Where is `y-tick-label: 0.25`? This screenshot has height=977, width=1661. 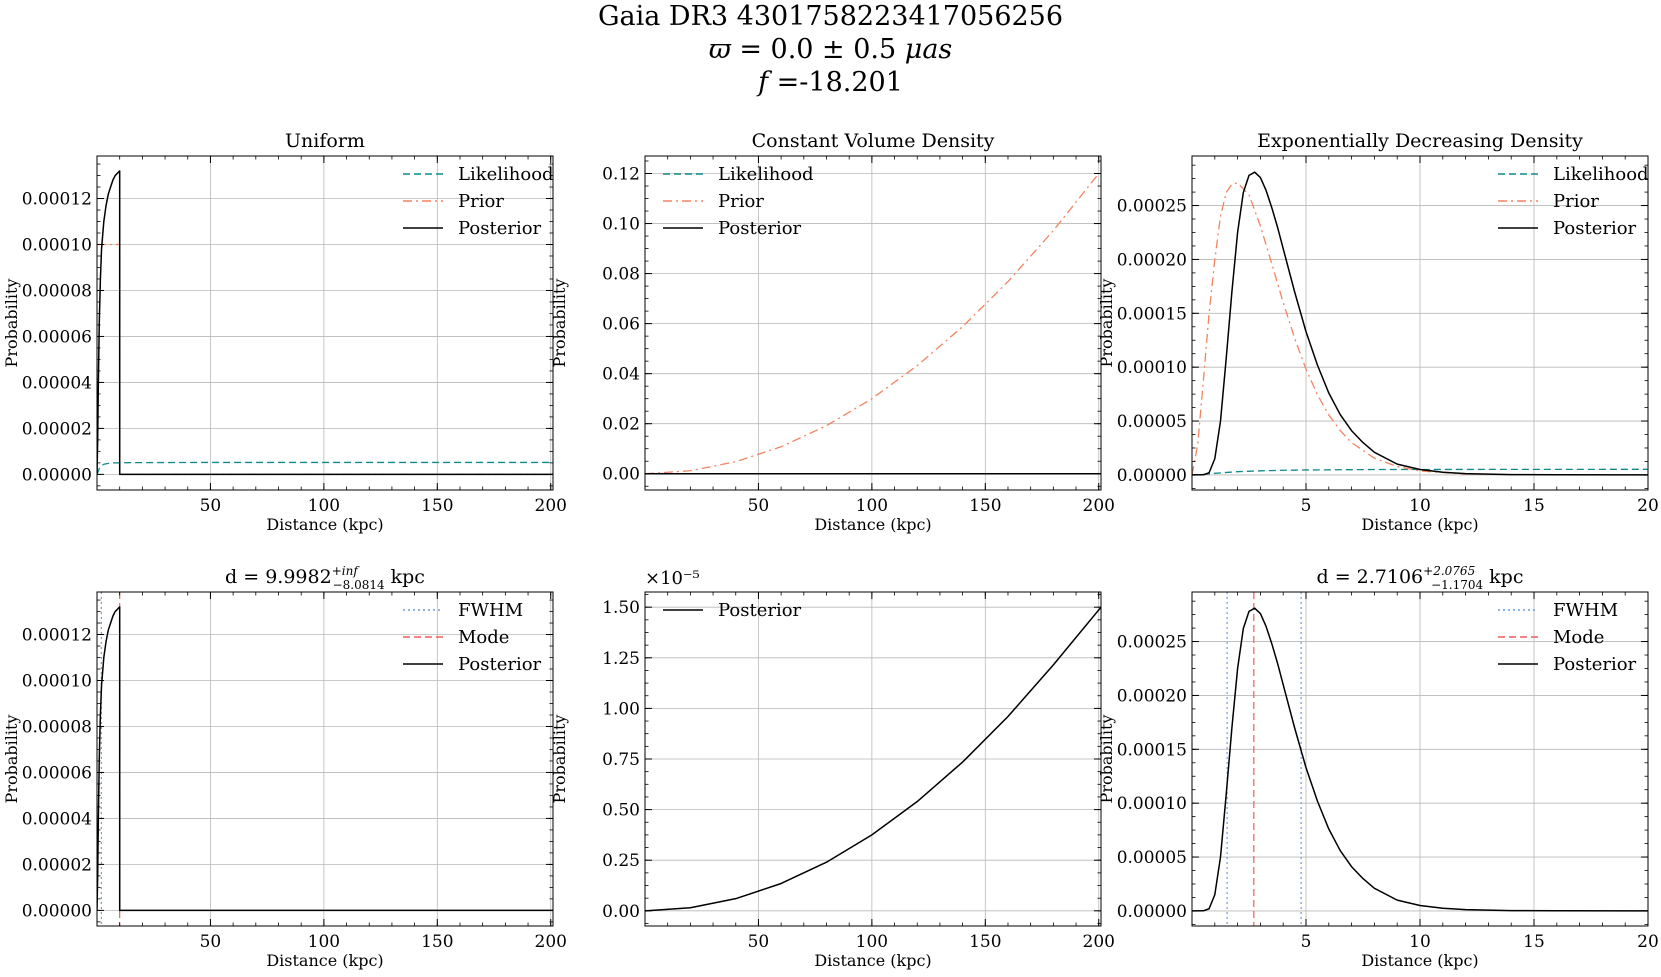 y-tick-label: 0.25 is located at coordinates (621, 861).